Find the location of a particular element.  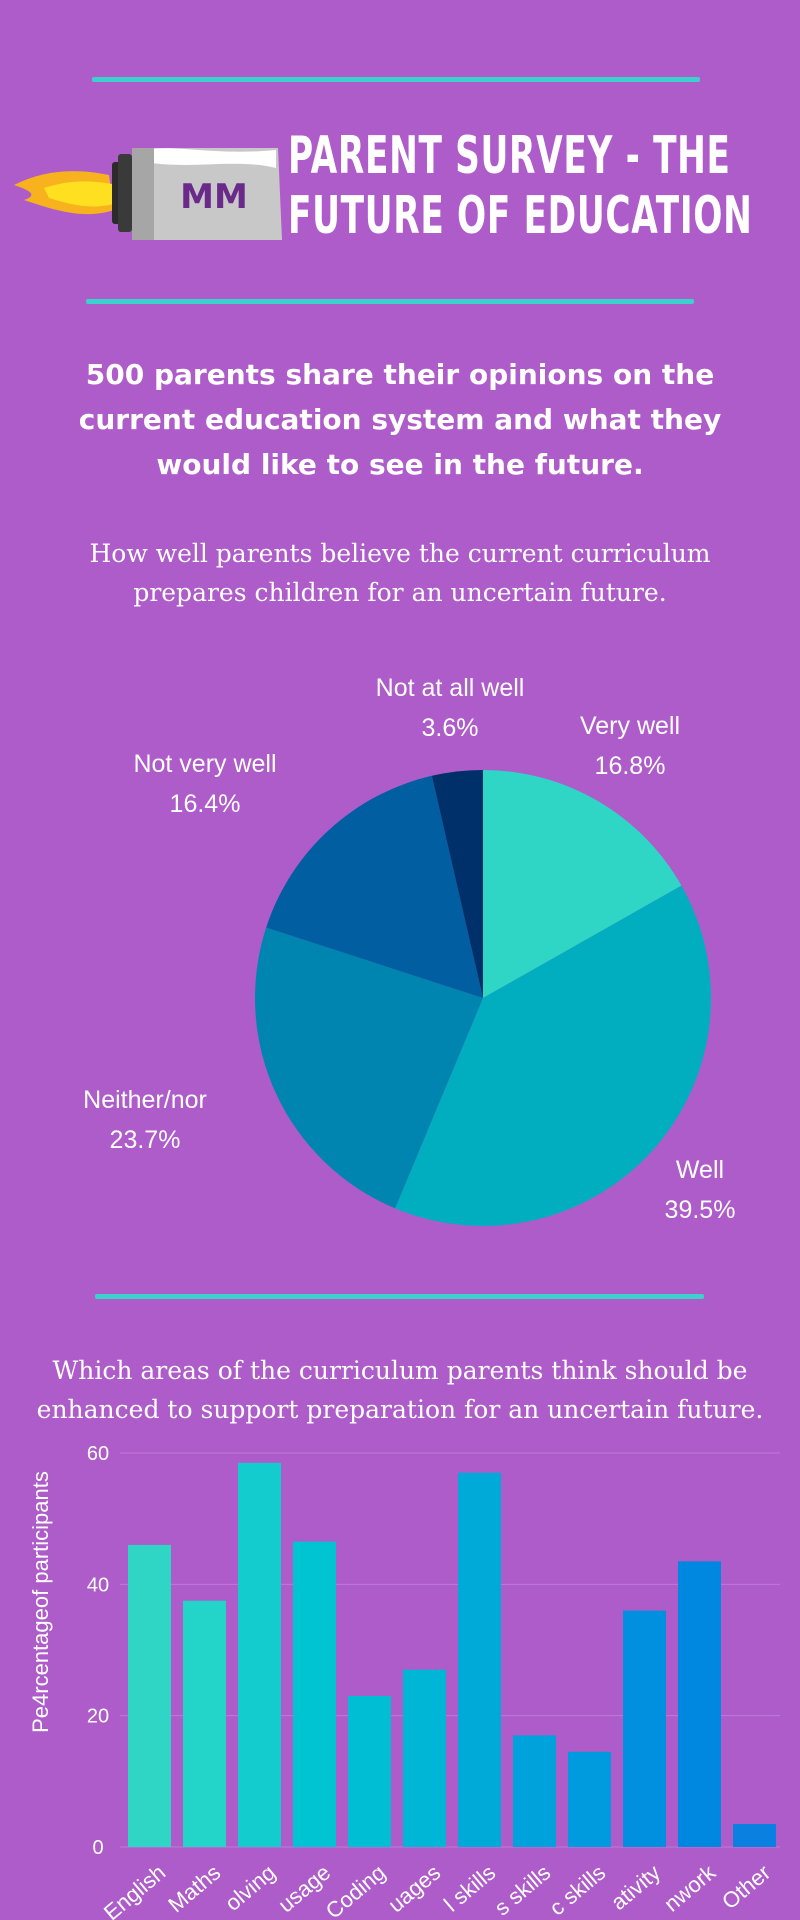

pie-slice-not-at-all-well is located at coordinates (457, 884).